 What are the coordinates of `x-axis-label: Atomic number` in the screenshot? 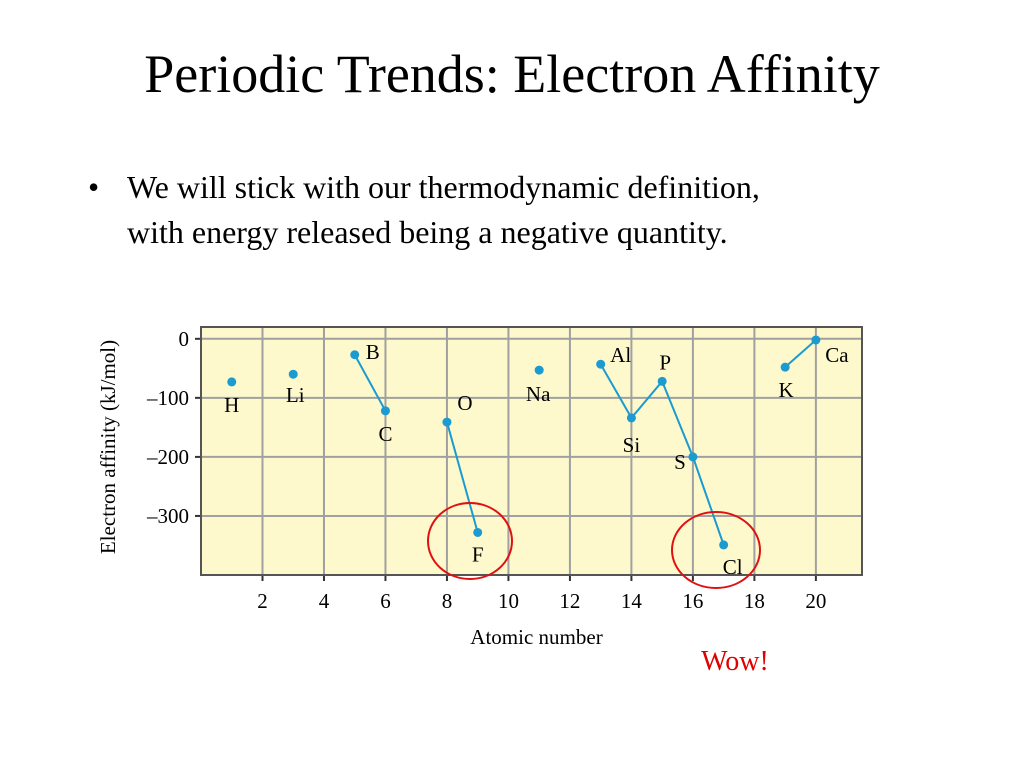 It's located at (536, 637).